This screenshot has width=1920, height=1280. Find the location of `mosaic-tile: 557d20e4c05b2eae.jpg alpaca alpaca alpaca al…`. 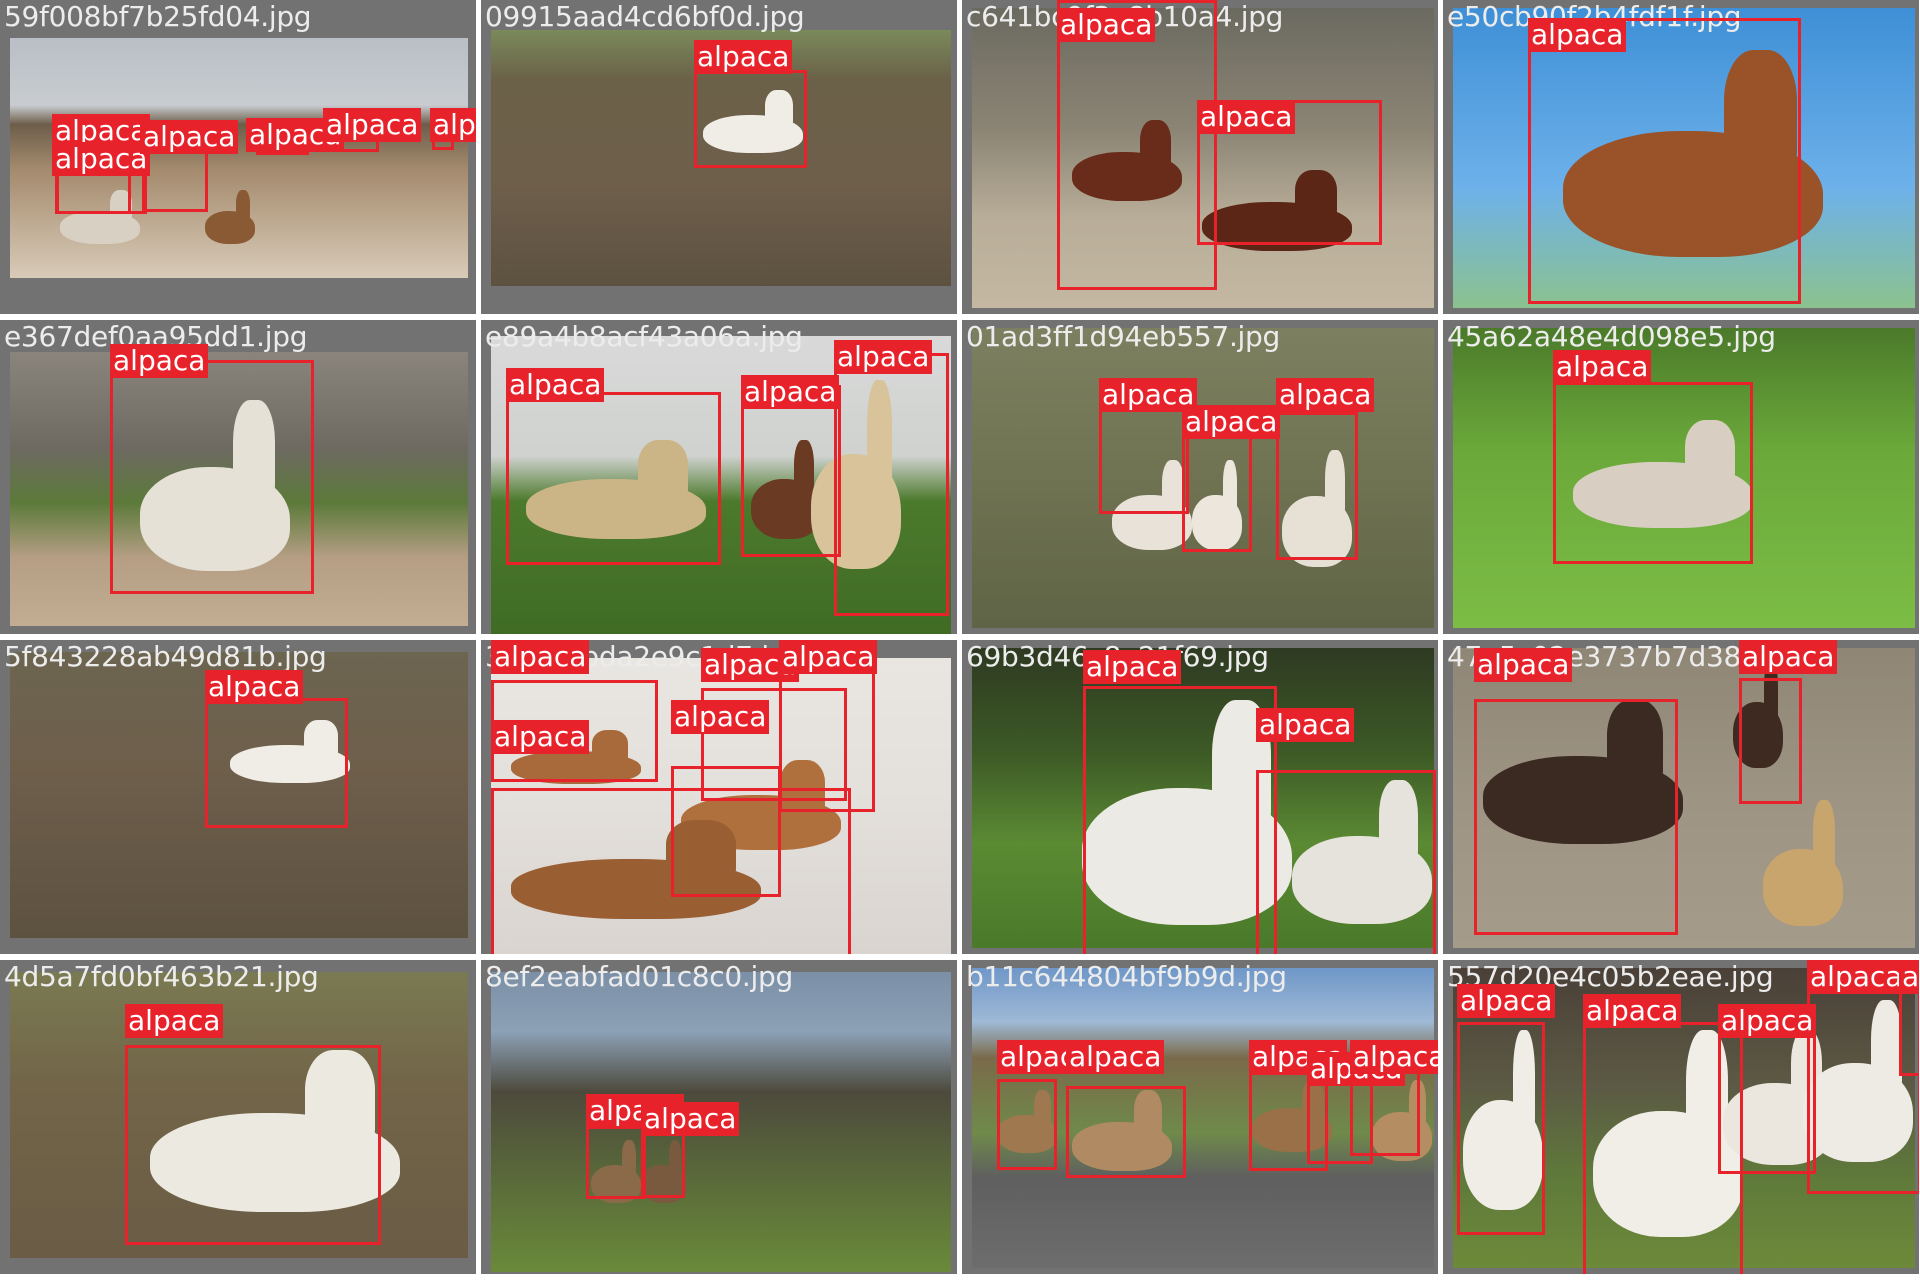

mosaic-tile: 557d20e4c05b2eae.jpg alpaca alpaca alpaca al… is located at coordinates (1681, 1117).